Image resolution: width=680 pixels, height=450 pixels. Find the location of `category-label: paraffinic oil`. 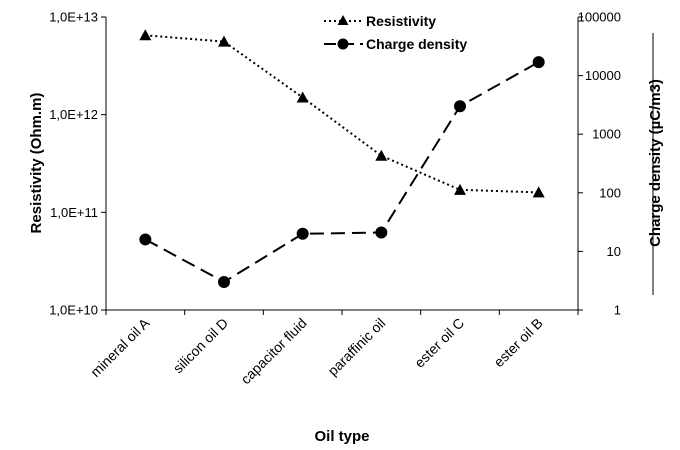

category-label: paraffinic oil is located at coordinates (356, 347).